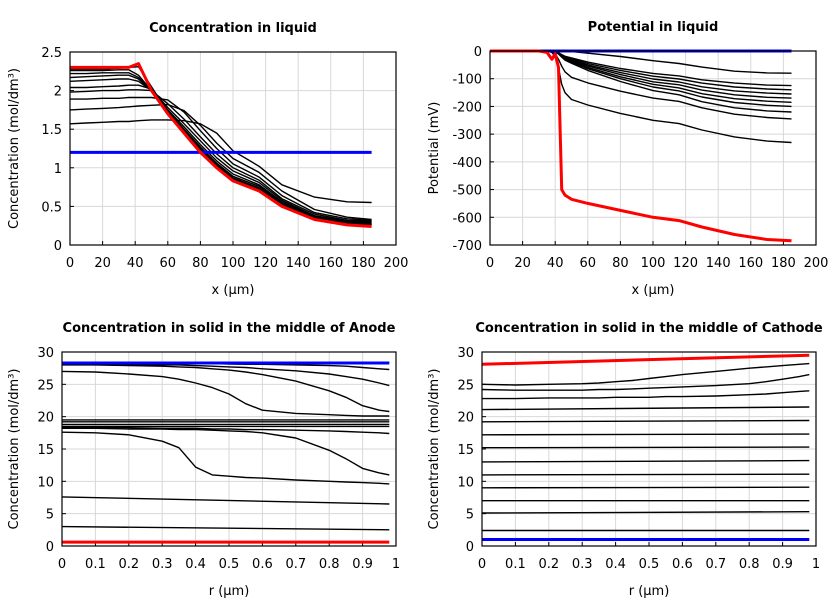  What do you see at coordinates (467, 135) in the screenshot?
I see `y-tick-label: -300` at bounding box center [467, 135].